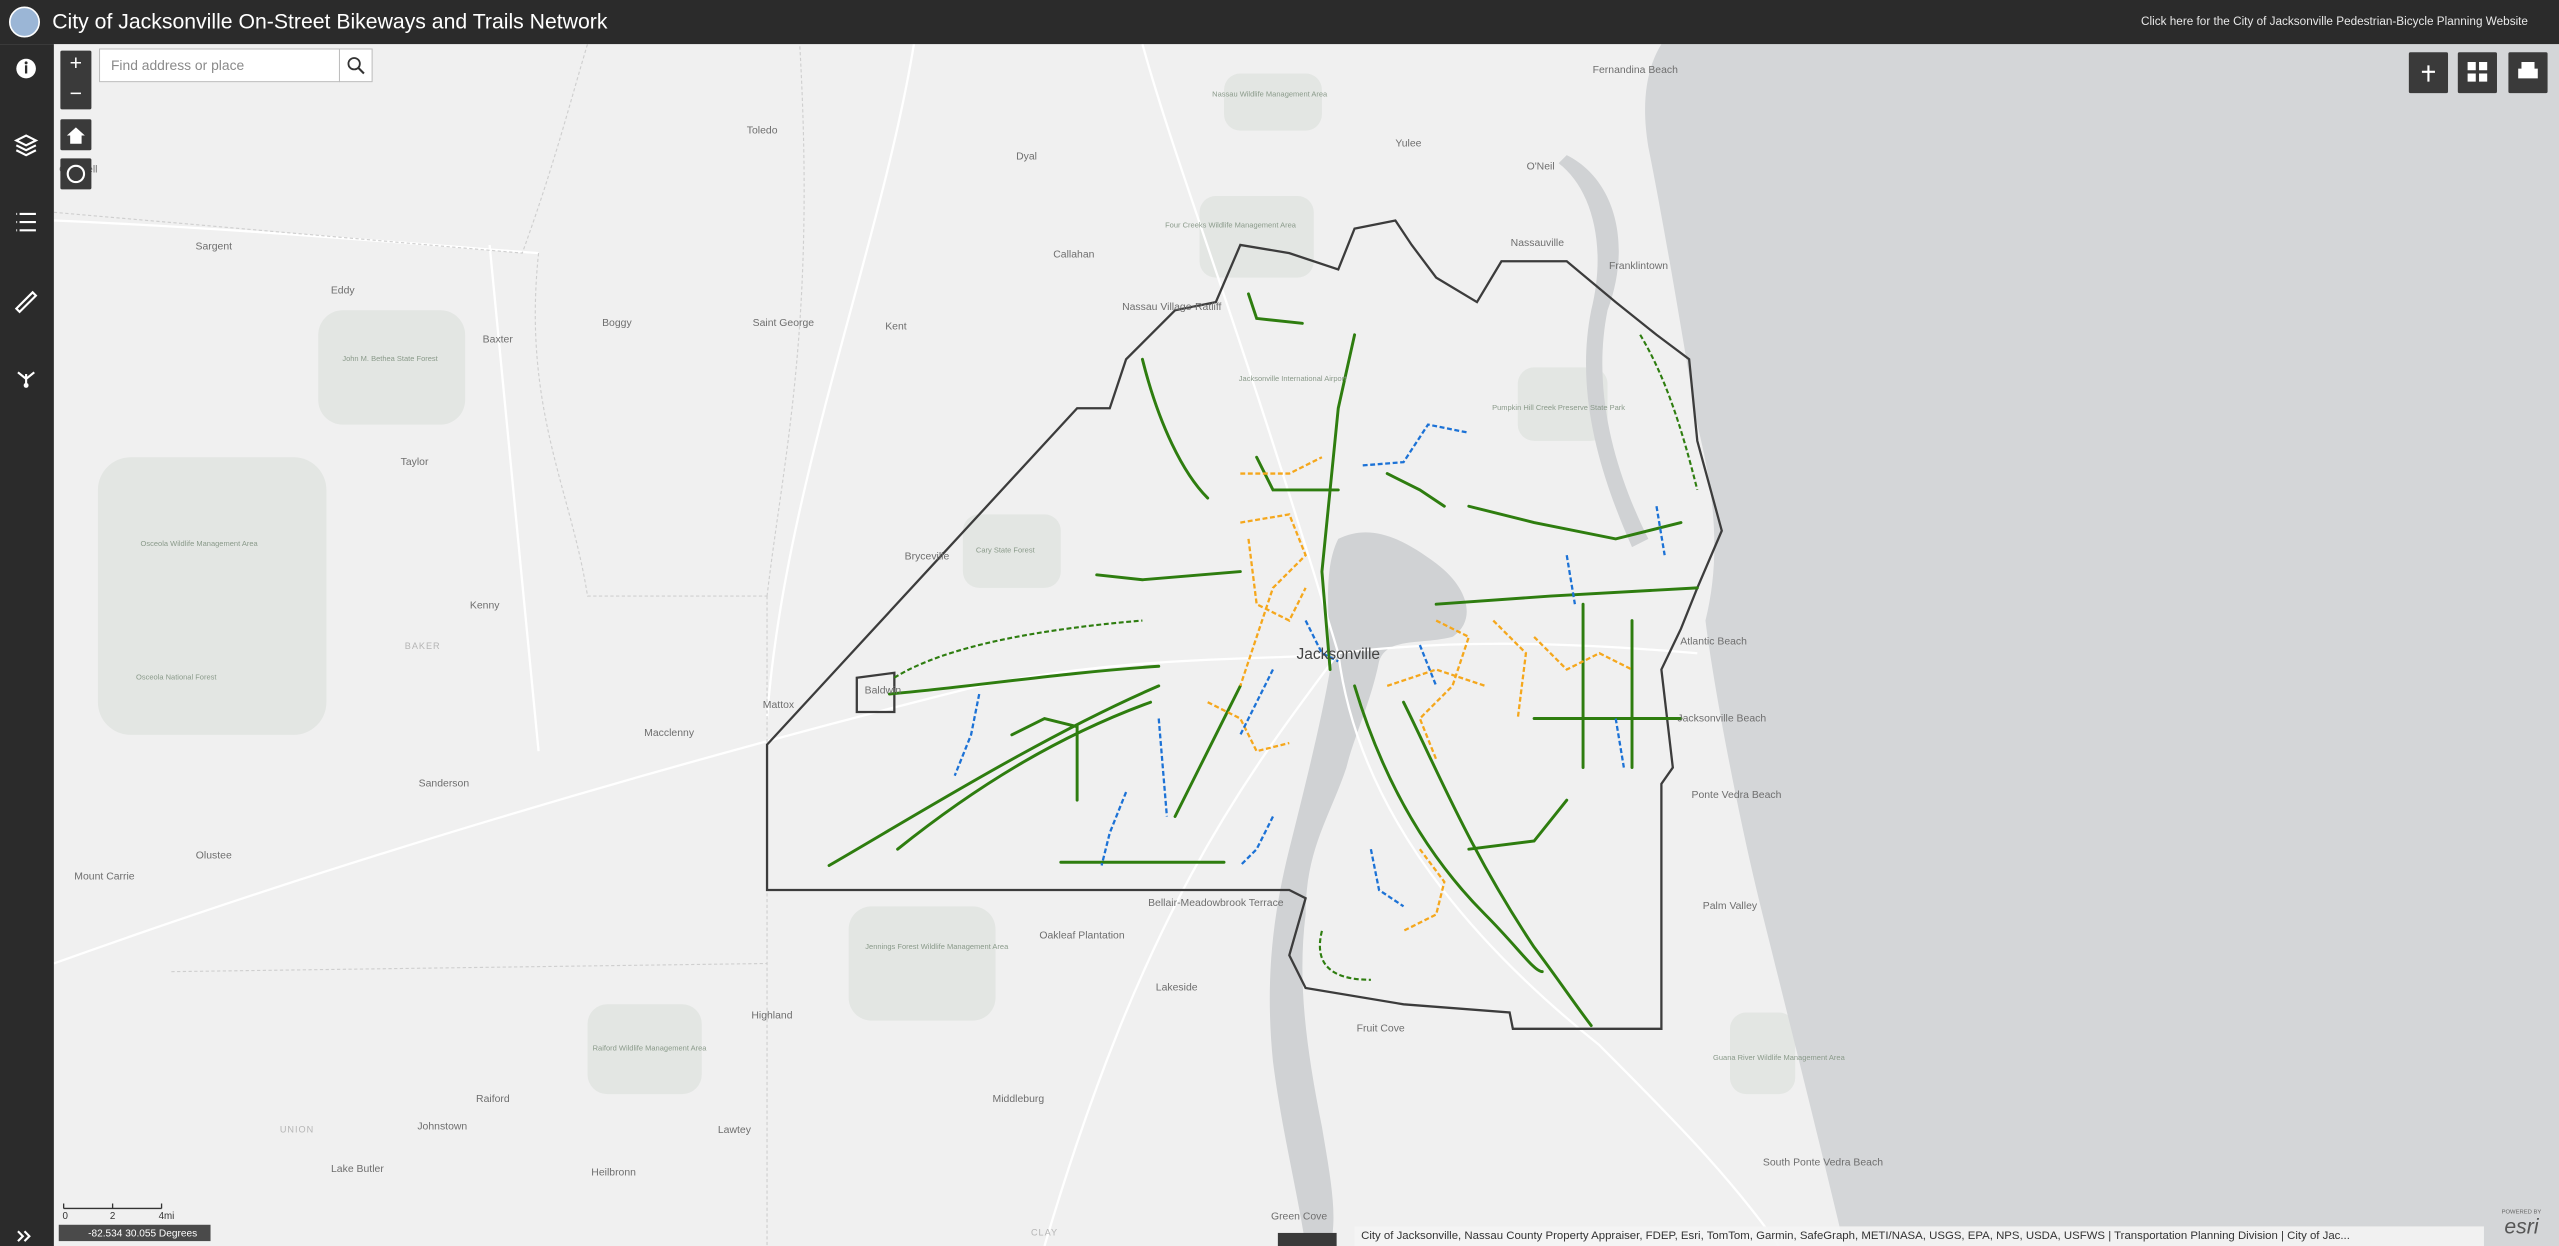 The width and height of the screenshot is (2559, 1246). I want to click on place-label: Oakleaf Plantation, so click(1081, 935).